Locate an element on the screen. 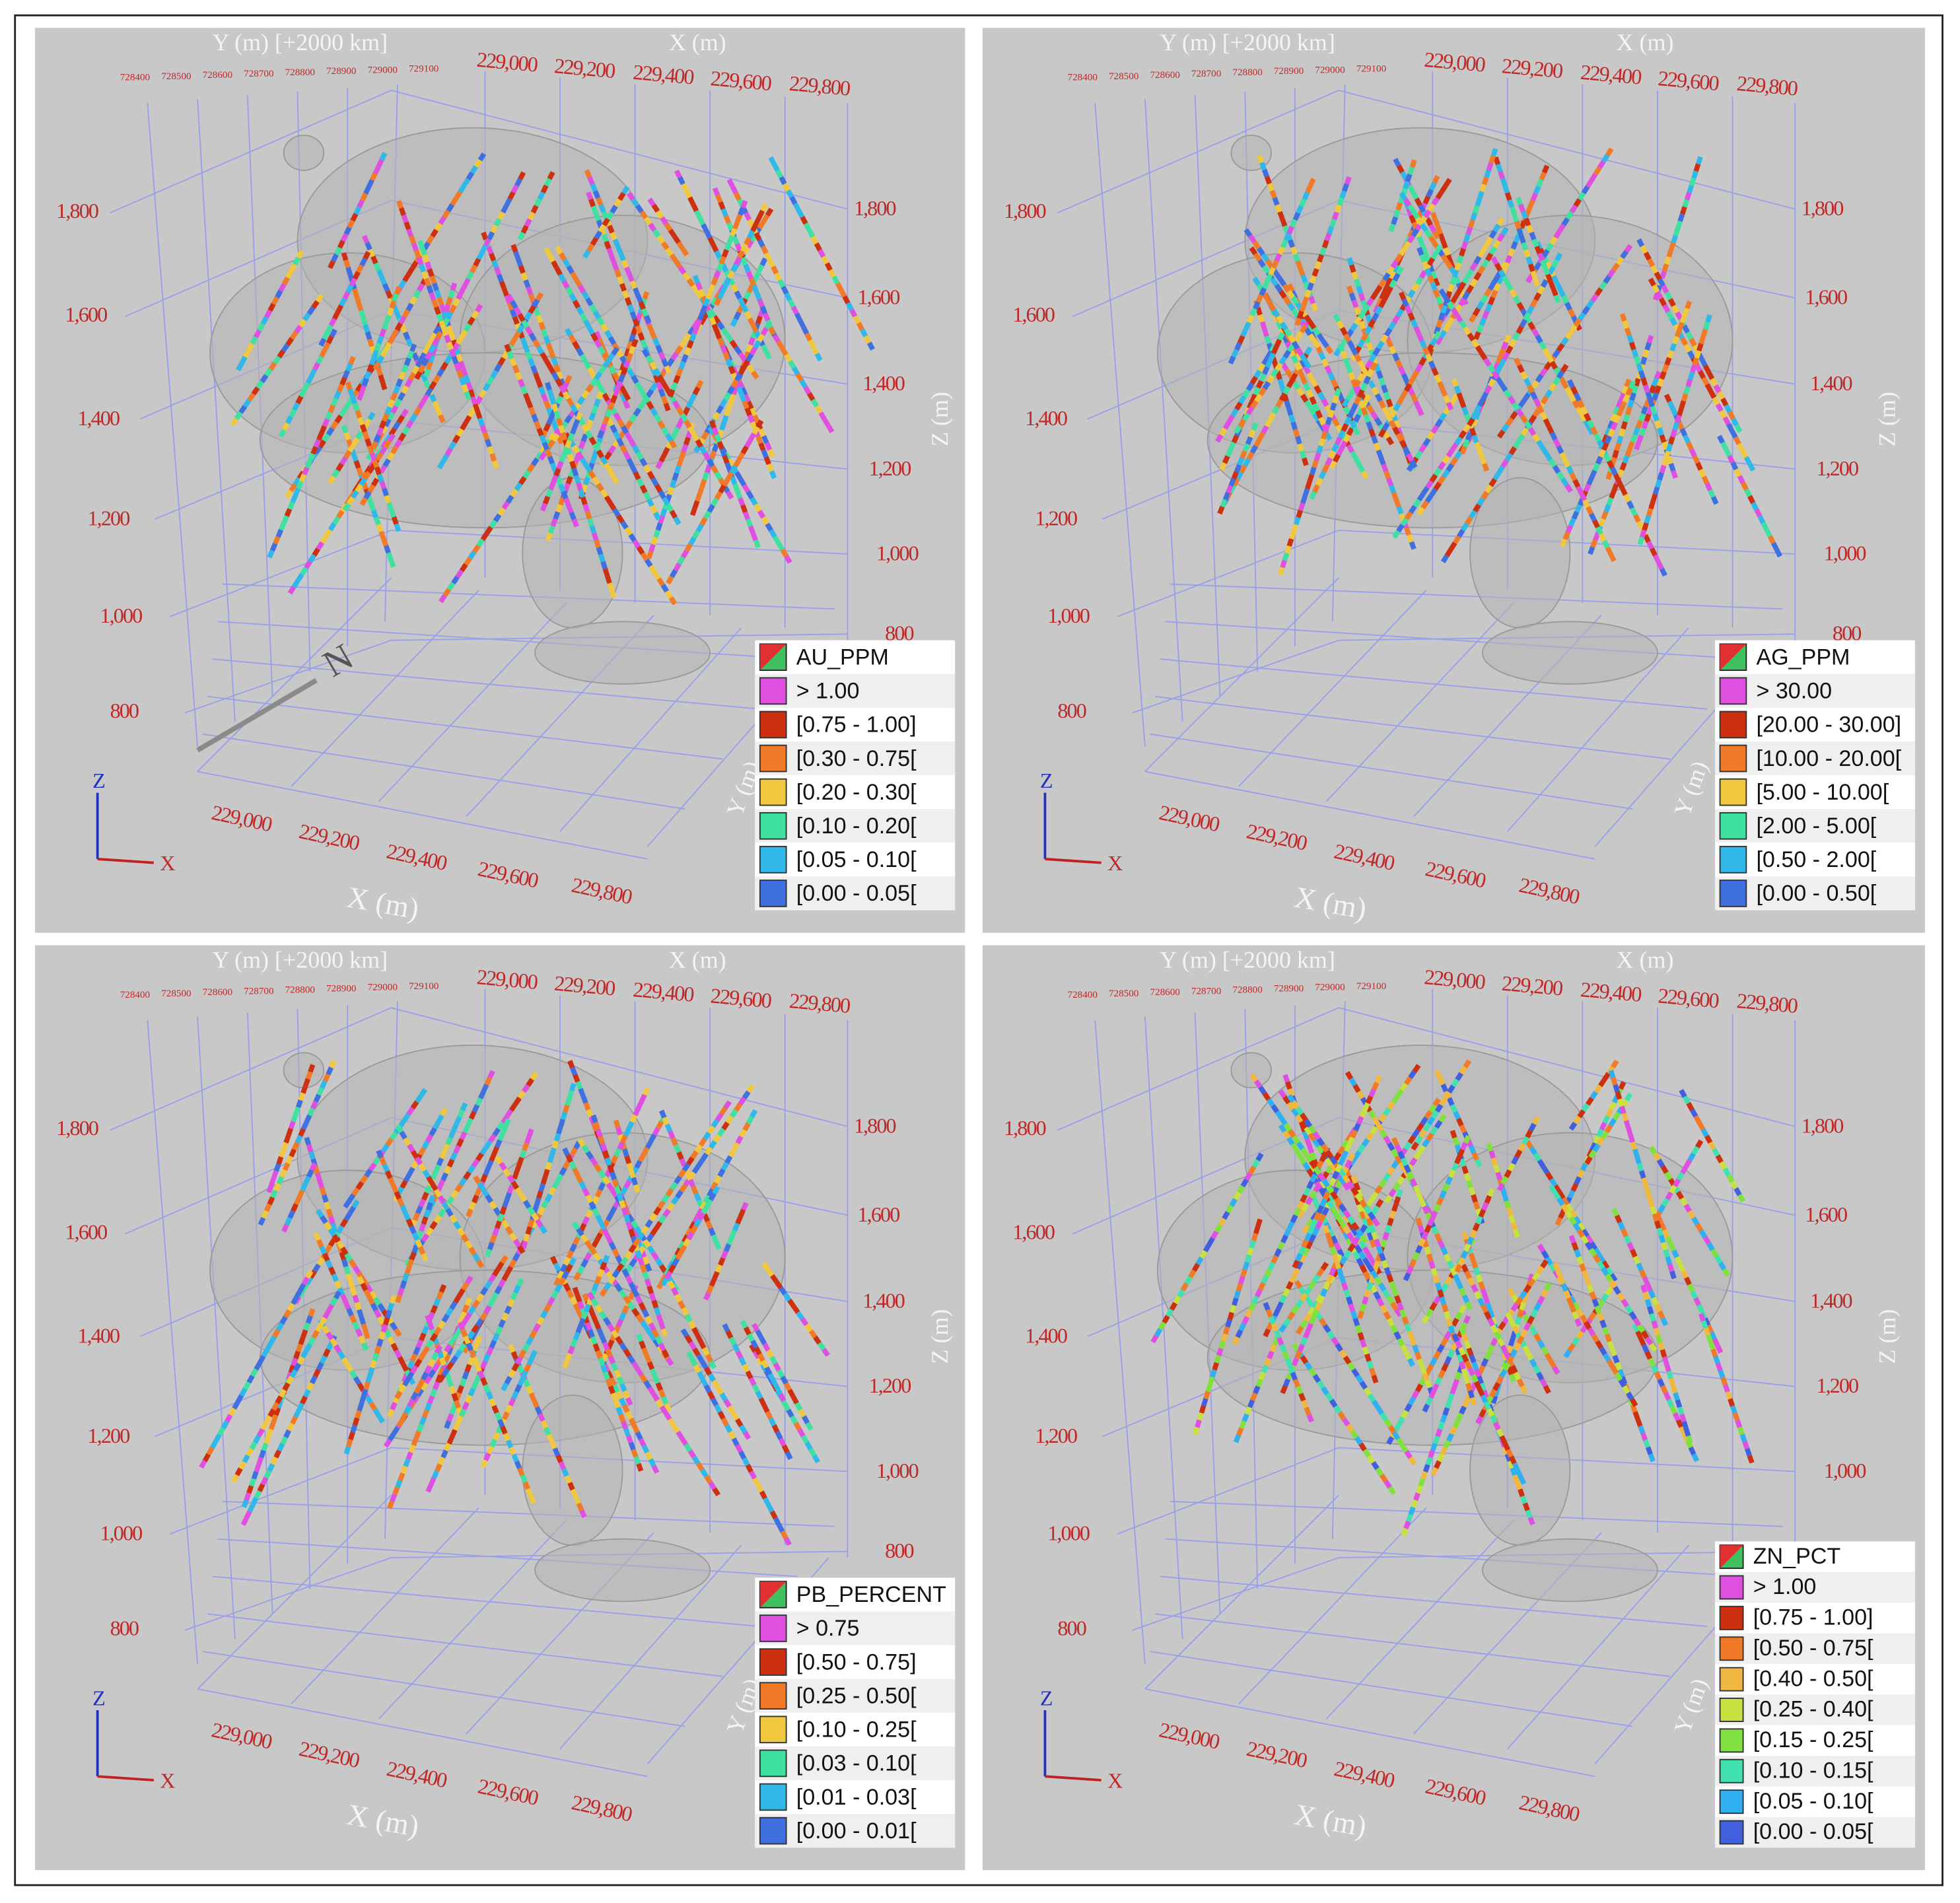  axis-title: Y (m) [+2000 km] is located at coordinates (300, 42).